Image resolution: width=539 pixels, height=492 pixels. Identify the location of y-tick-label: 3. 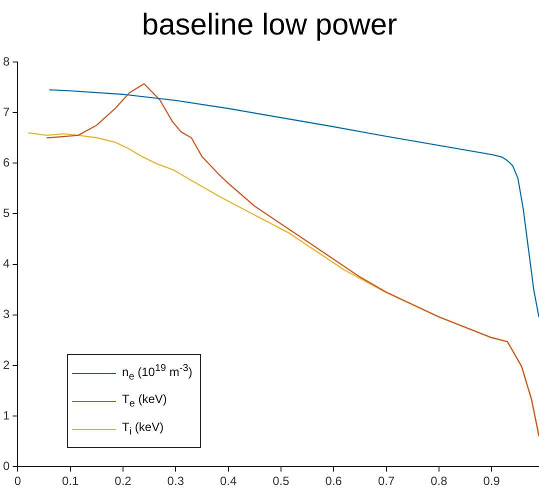
(6, 314).